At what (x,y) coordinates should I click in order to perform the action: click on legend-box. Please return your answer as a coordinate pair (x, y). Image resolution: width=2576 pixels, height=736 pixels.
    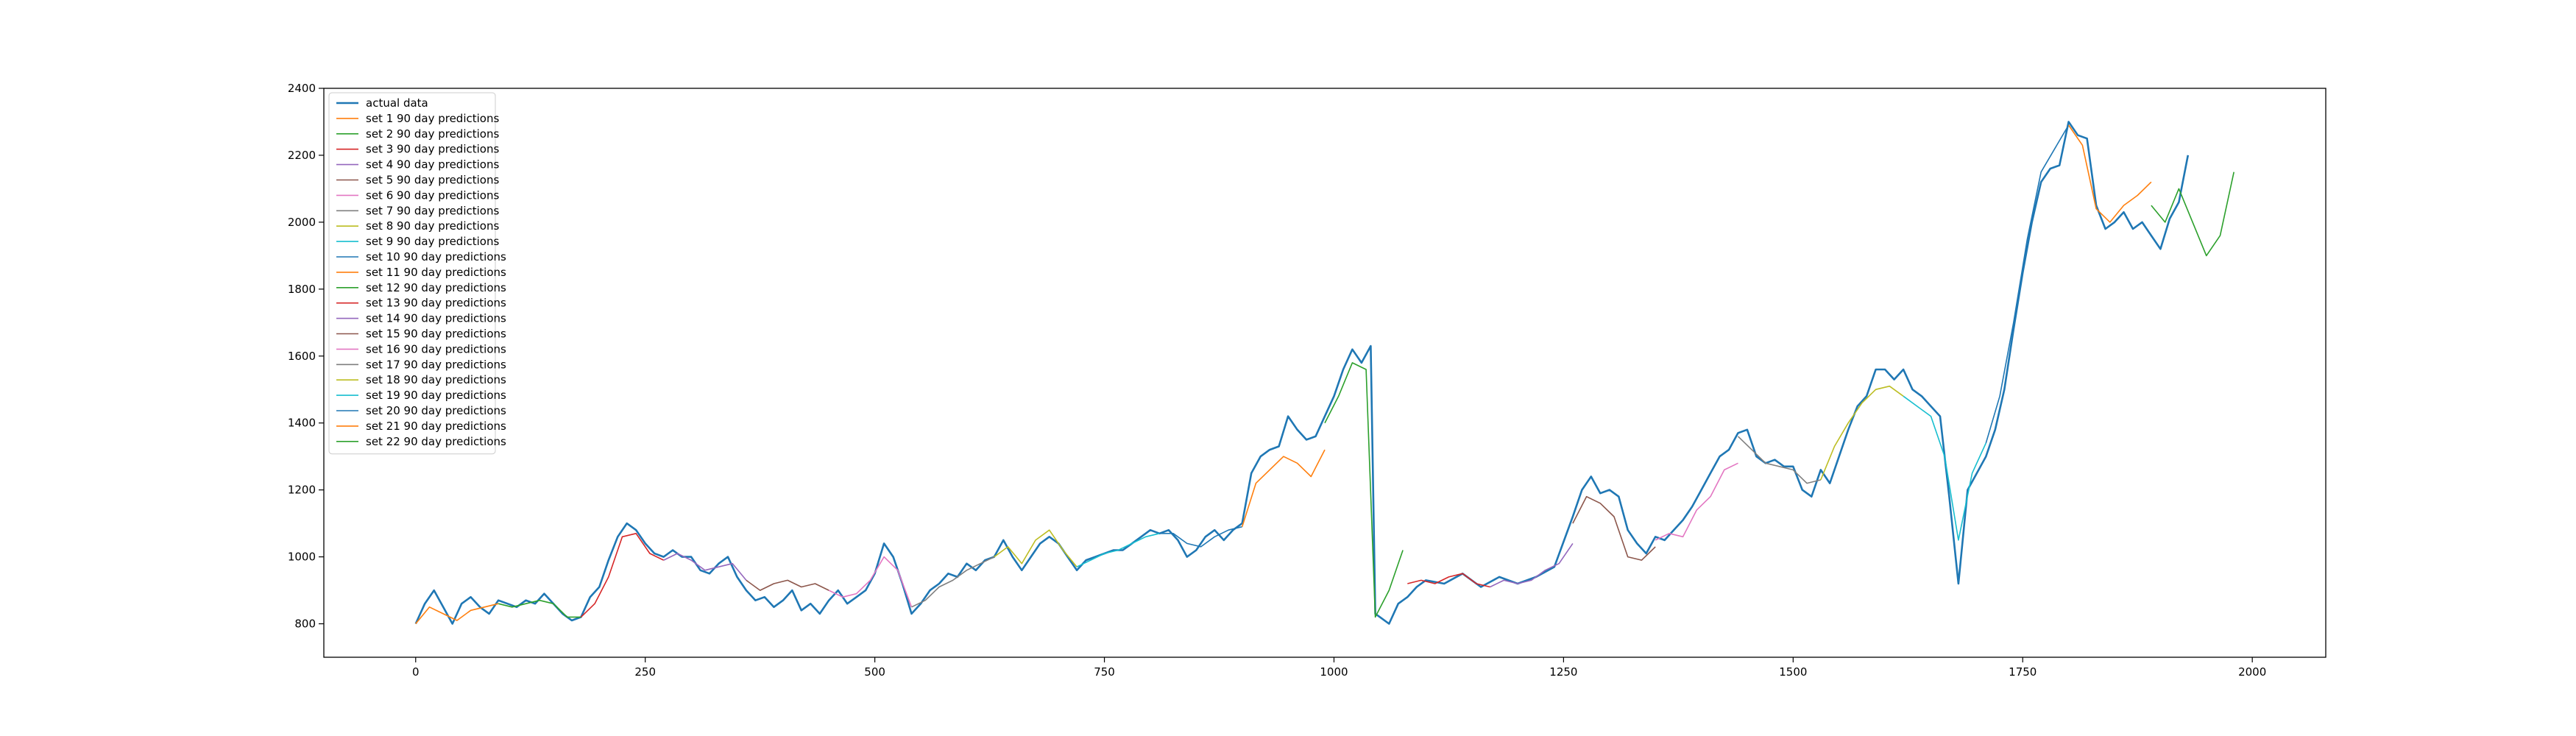
    Looking at the image, I should click on (412, 273).